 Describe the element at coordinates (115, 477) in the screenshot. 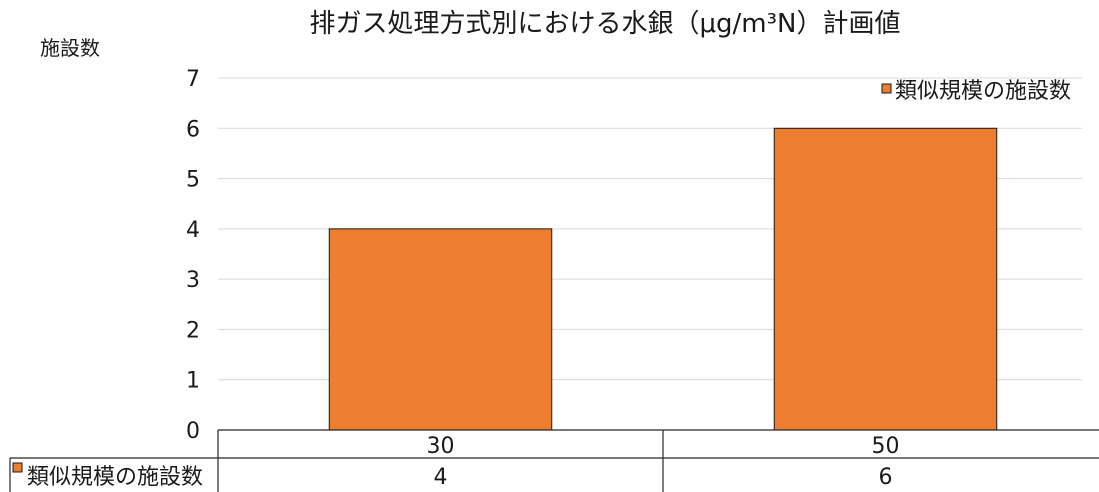

I see `data-table-series-label: 類似規模の施設数` at that location.